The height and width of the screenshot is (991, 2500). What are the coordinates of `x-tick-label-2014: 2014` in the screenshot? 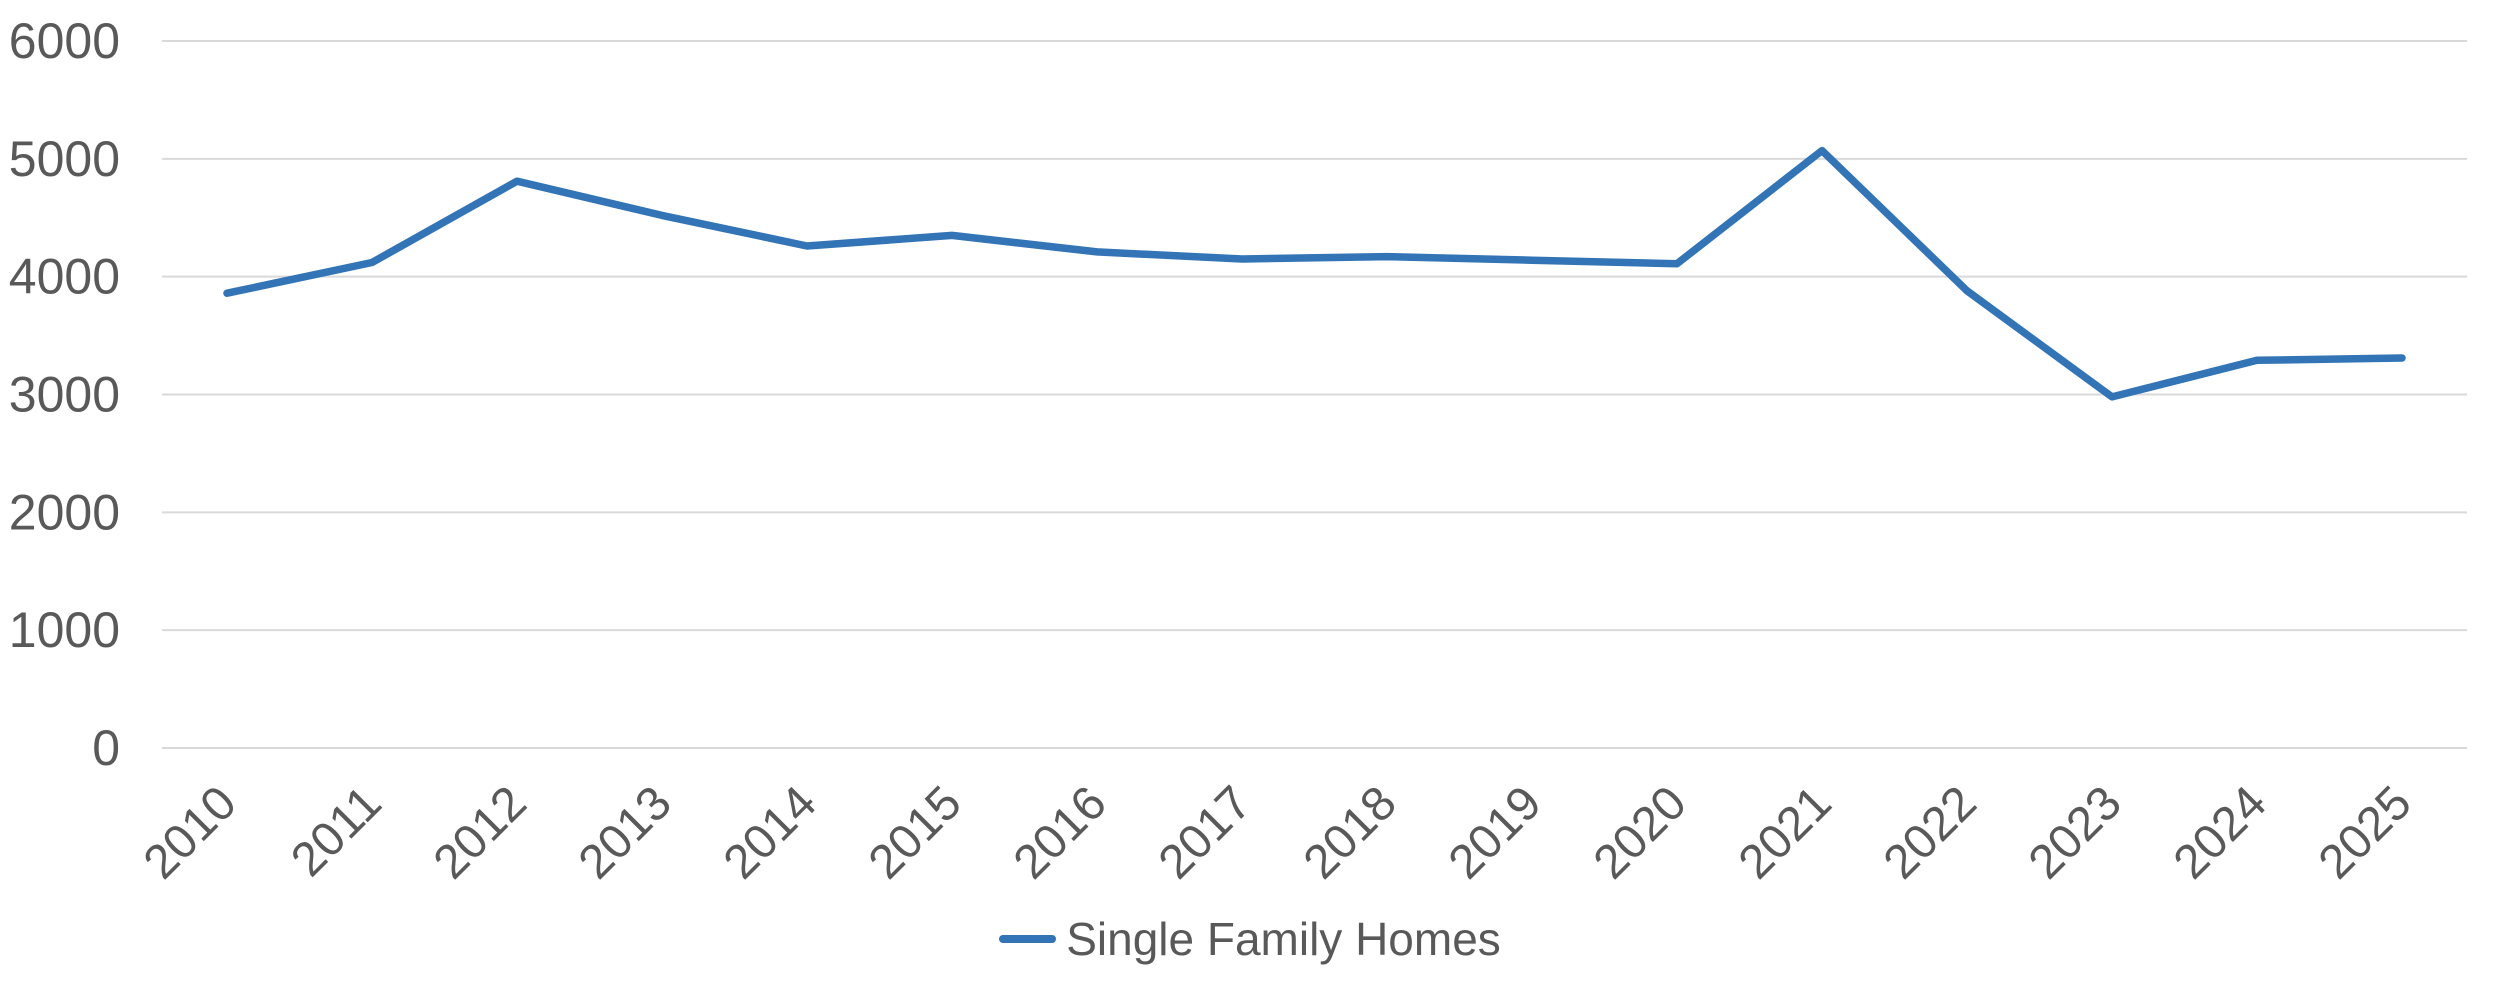 It's located at (770, 832).